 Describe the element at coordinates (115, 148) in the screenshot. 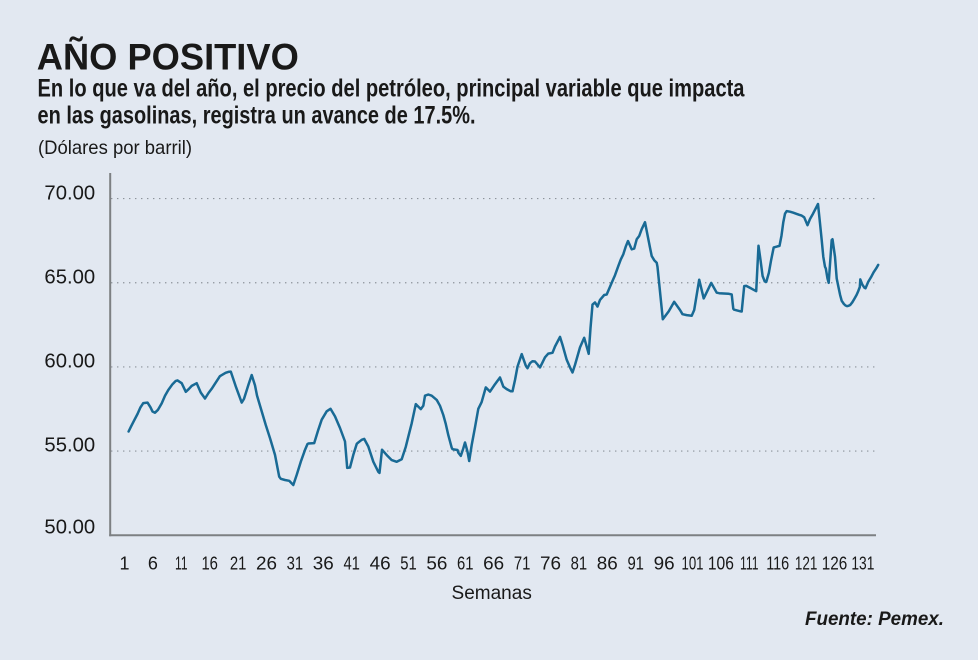

I see `svg-text: (Dólares por barril)` at that location.